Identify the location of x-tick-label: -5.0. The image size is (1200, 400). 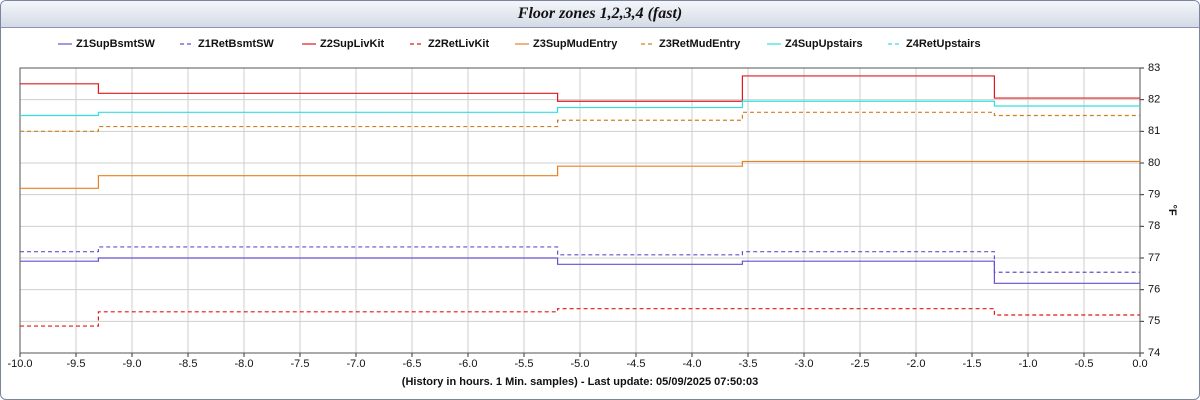
(580, 364).